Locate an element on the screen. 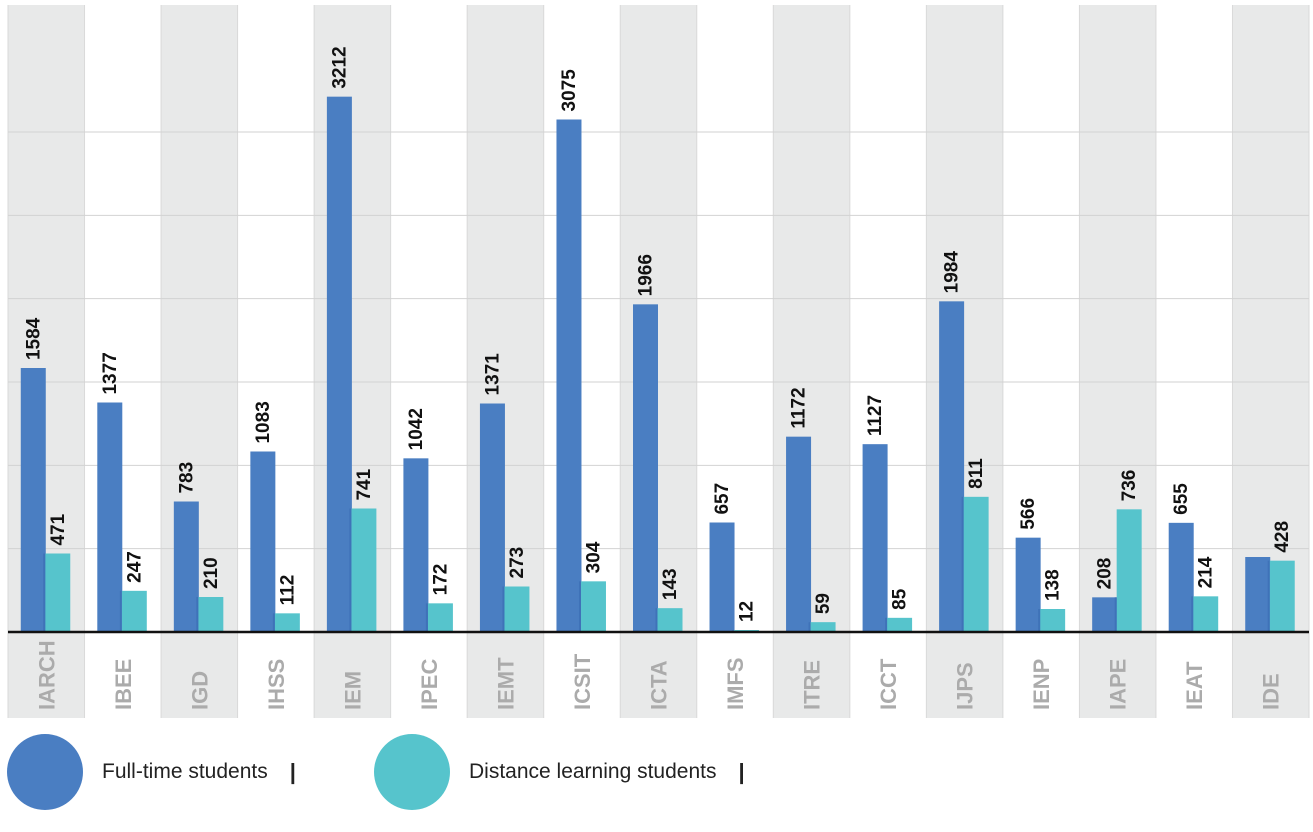  category-label: ITRE is located at coordinates (812, 685).